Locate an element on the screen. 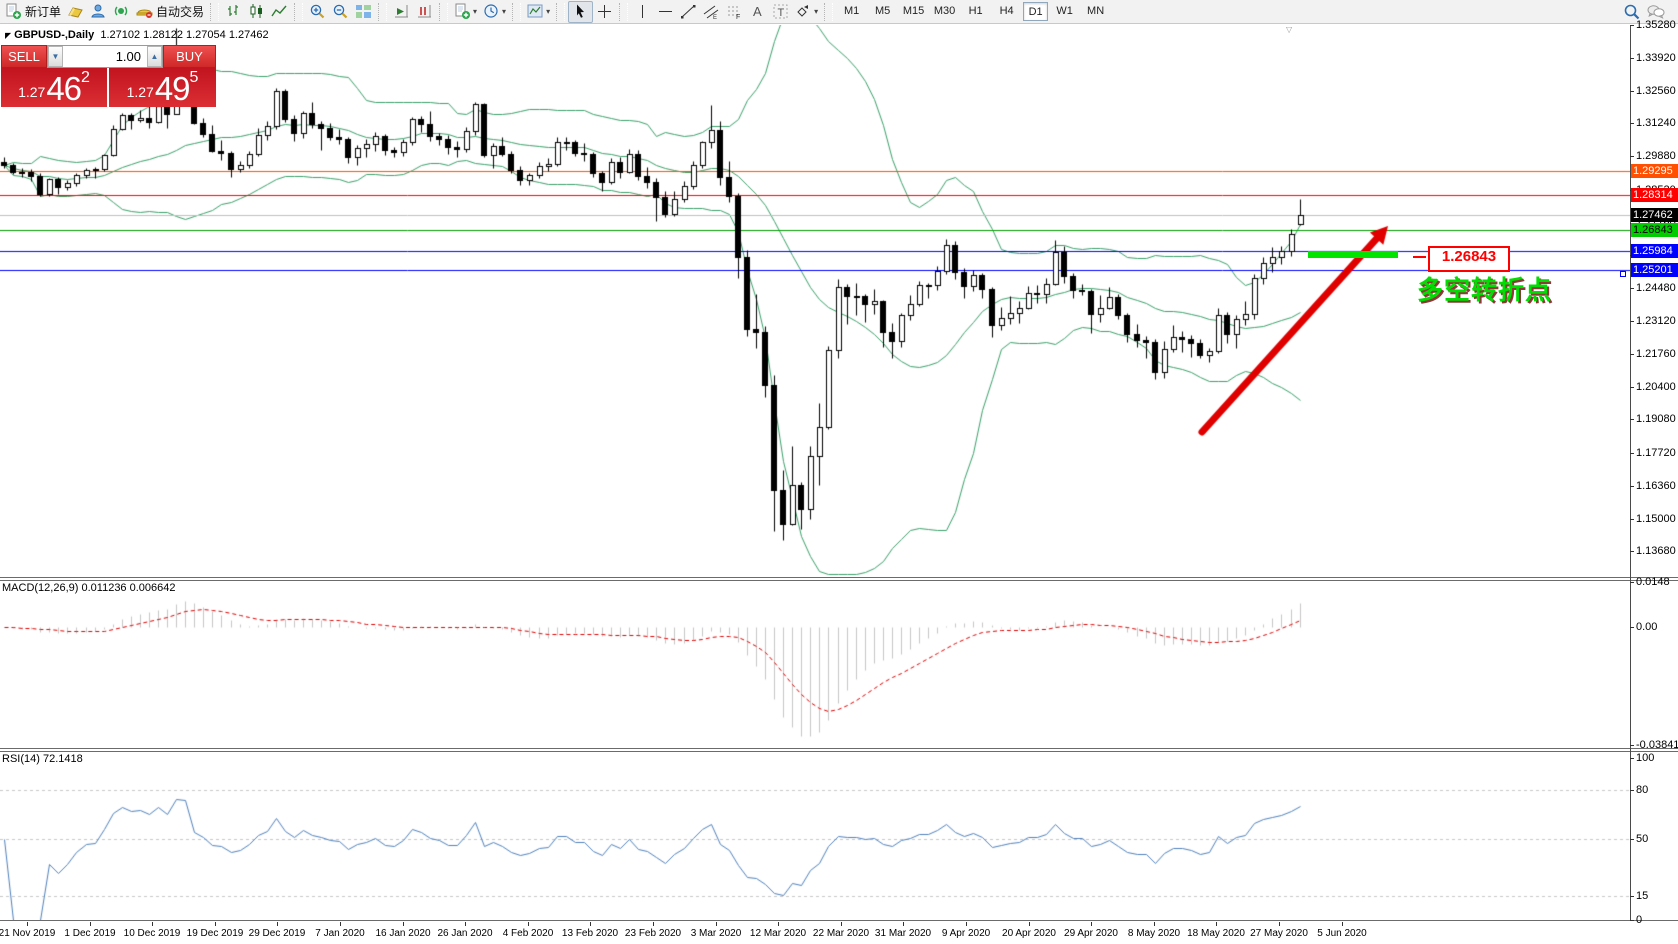 The image size is (1678, 944). macd-axis-label: 0.00 is located at coordinates (1647, 627).